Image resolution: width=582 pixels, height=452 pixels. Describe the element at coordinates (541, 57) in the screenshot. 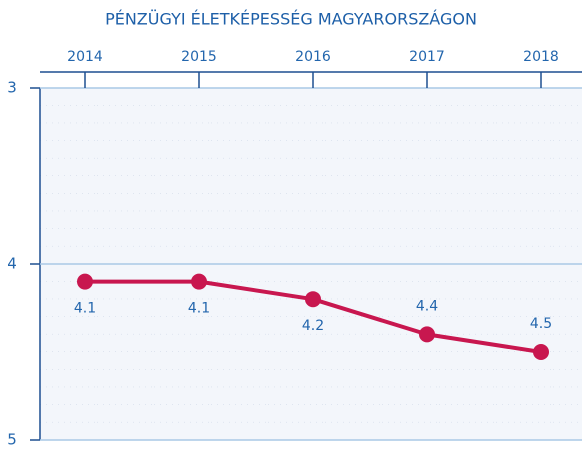

I see `x-tick-label: 2018` at that location.